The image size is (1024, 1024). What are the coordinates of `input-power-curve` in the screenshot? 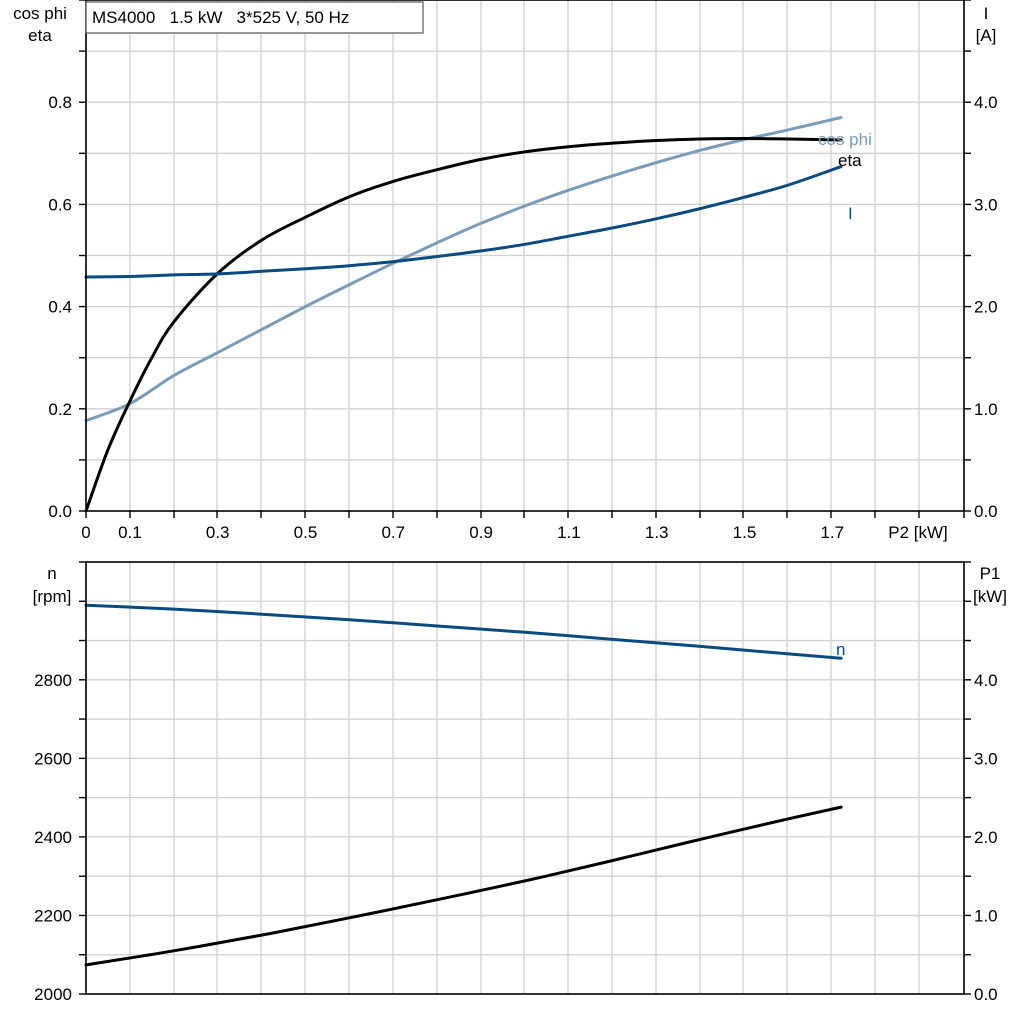 It's located at (463, 886).